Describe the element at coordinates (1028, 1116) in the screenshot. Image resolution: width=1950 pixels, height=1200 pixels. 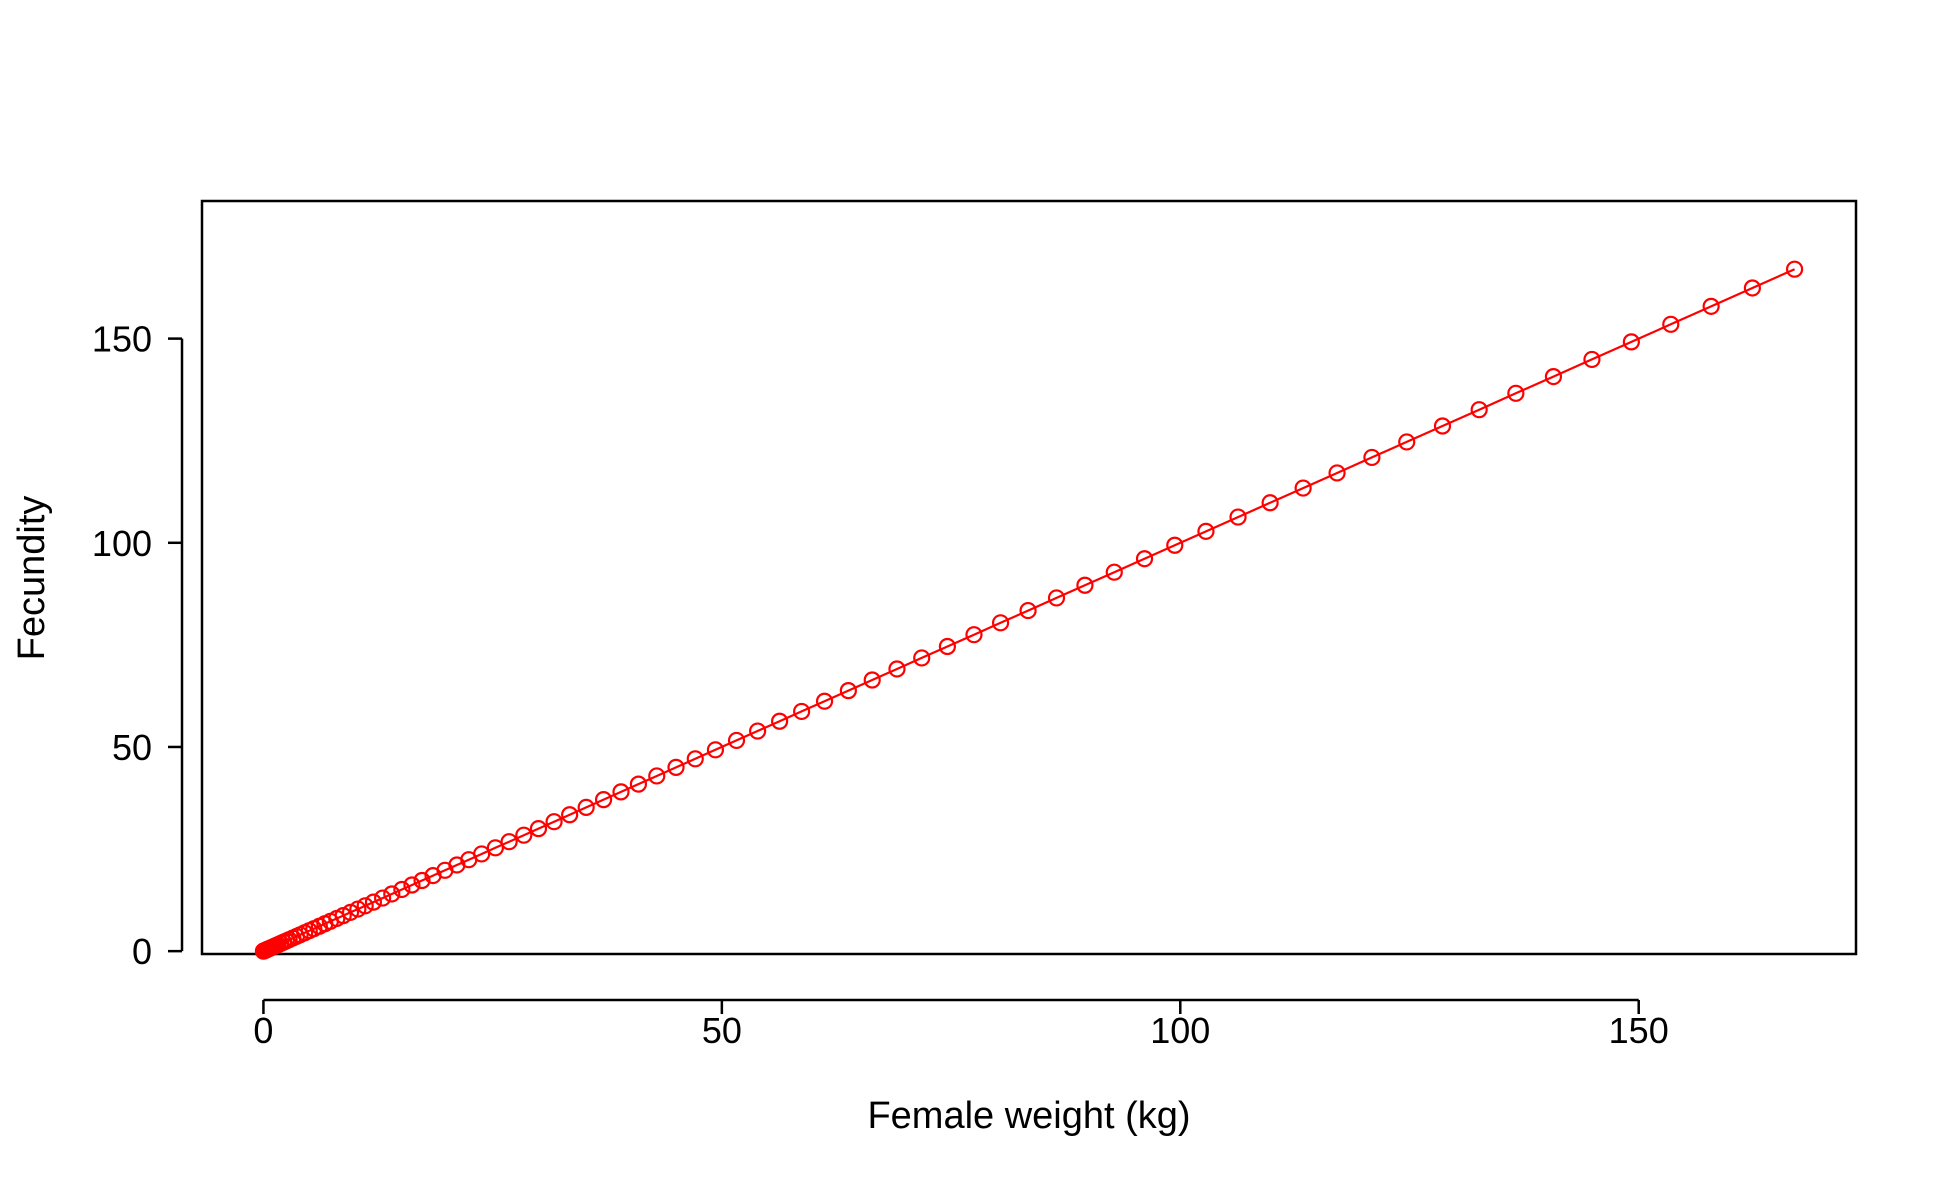
I see `x-axis-title: Female weight (kg)` at that location.